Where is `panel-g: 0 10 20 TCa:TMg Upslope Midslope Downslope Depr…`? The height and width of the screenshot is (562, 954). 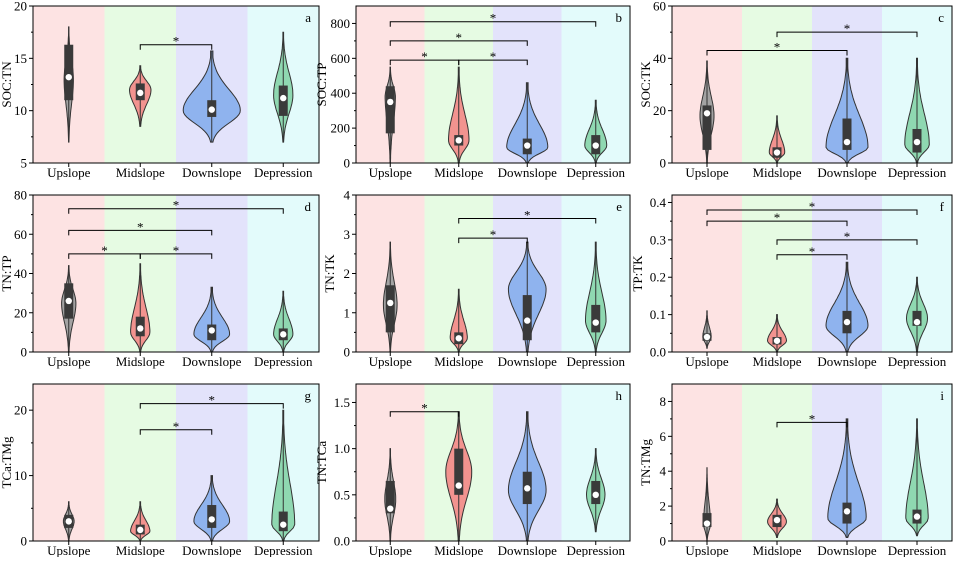 panel-g: 0 10 20 TCa:TMg Upslope Midslope Downslope Depr… is located at coordinates (160, 470).